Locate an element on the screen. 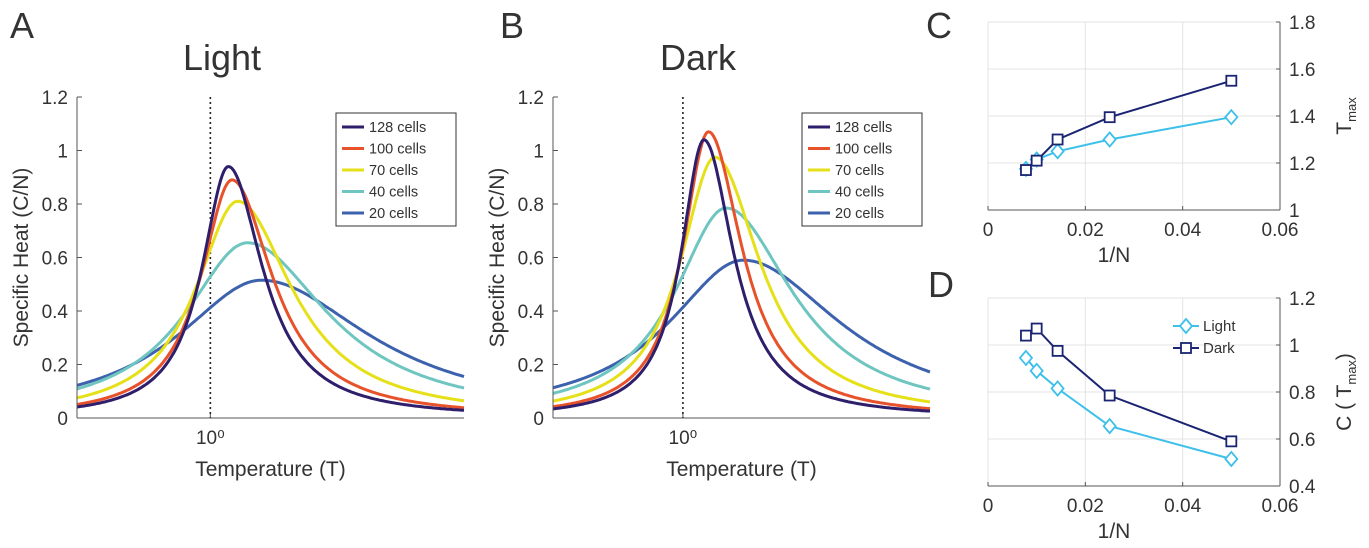  series-line-light is located at coordinates (1128, 408).